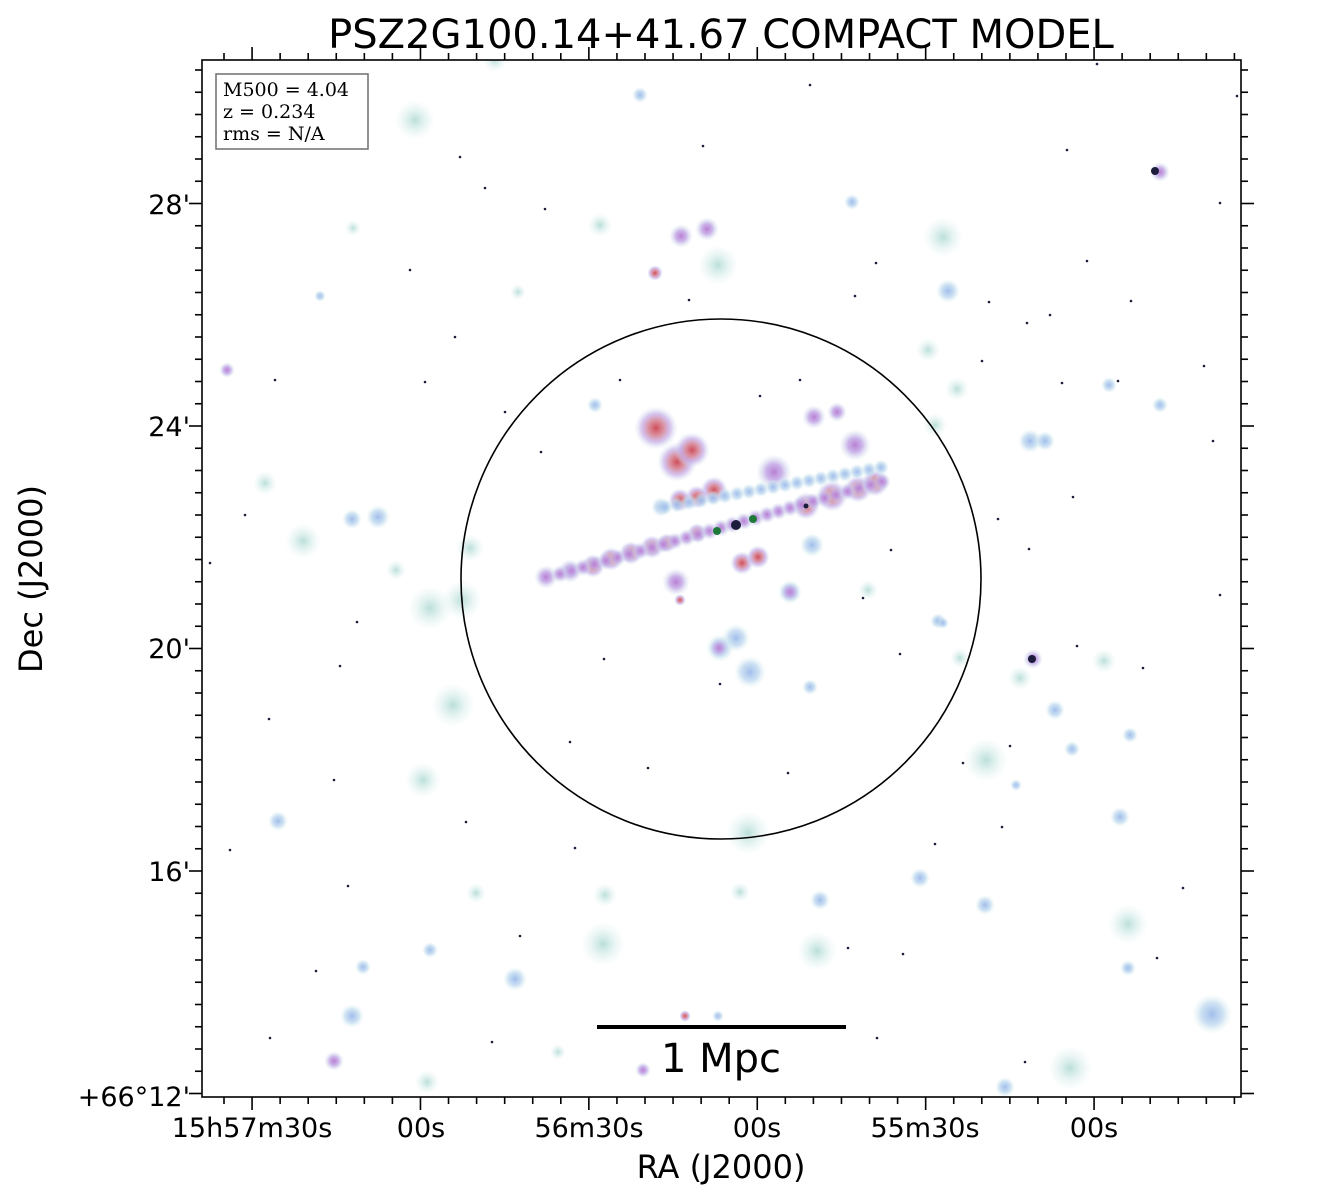 Image resolution: width=1321 pixels, height=1200 pixels. I want to click on x-axis-label: RA (J2000), so click(721, 1167).